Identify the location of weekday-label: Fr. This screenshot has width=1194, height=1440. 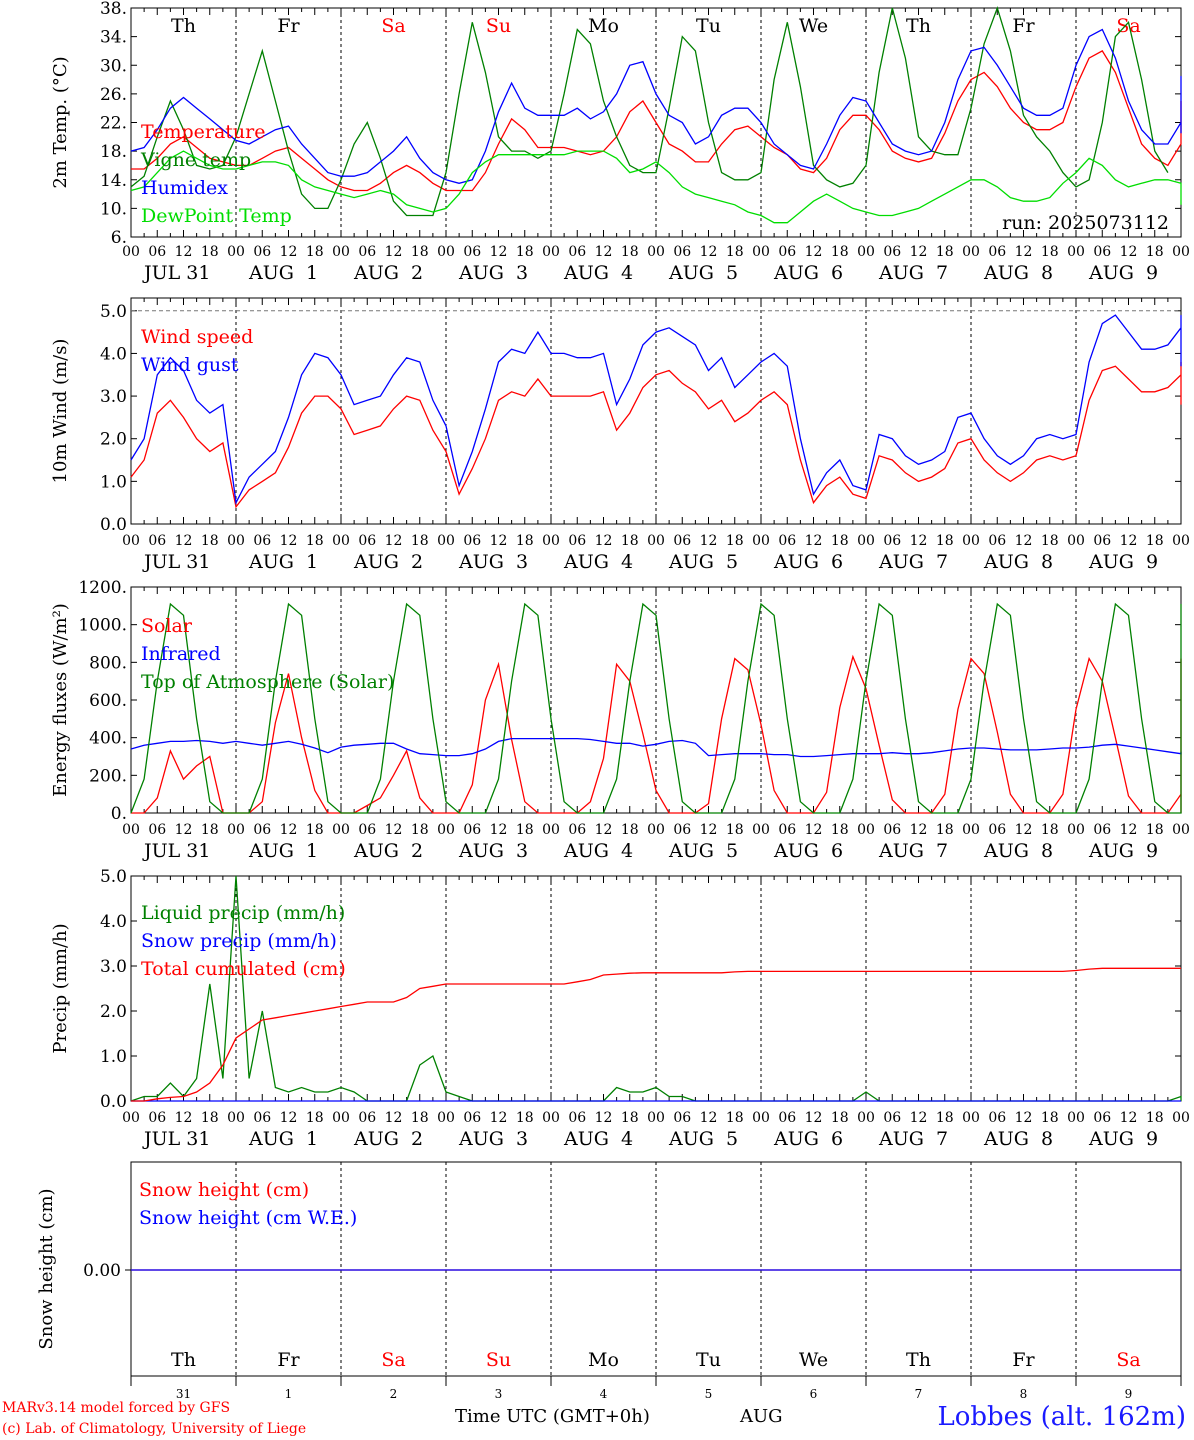
(288, 26).